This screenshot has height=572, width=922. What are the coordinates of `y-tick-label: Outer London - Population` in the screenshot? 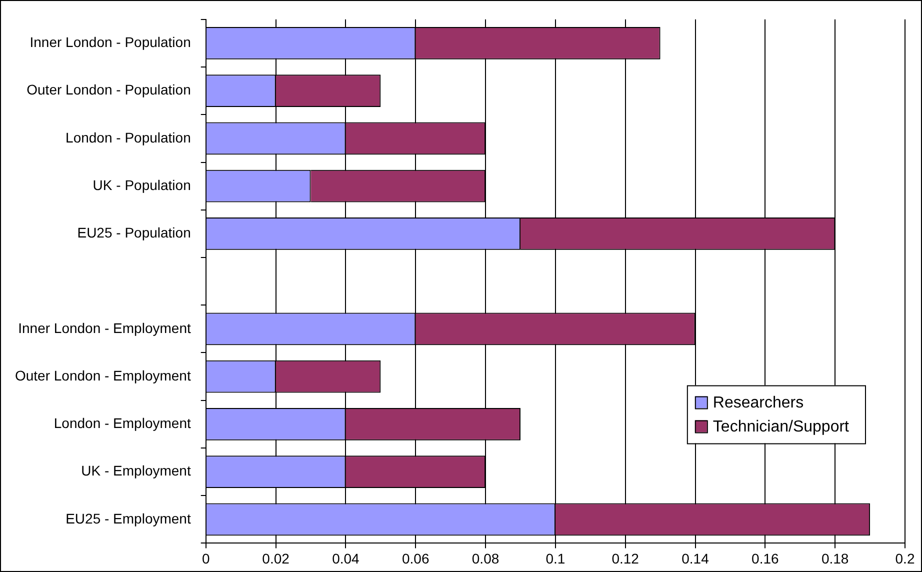 It's located at (108, 90).